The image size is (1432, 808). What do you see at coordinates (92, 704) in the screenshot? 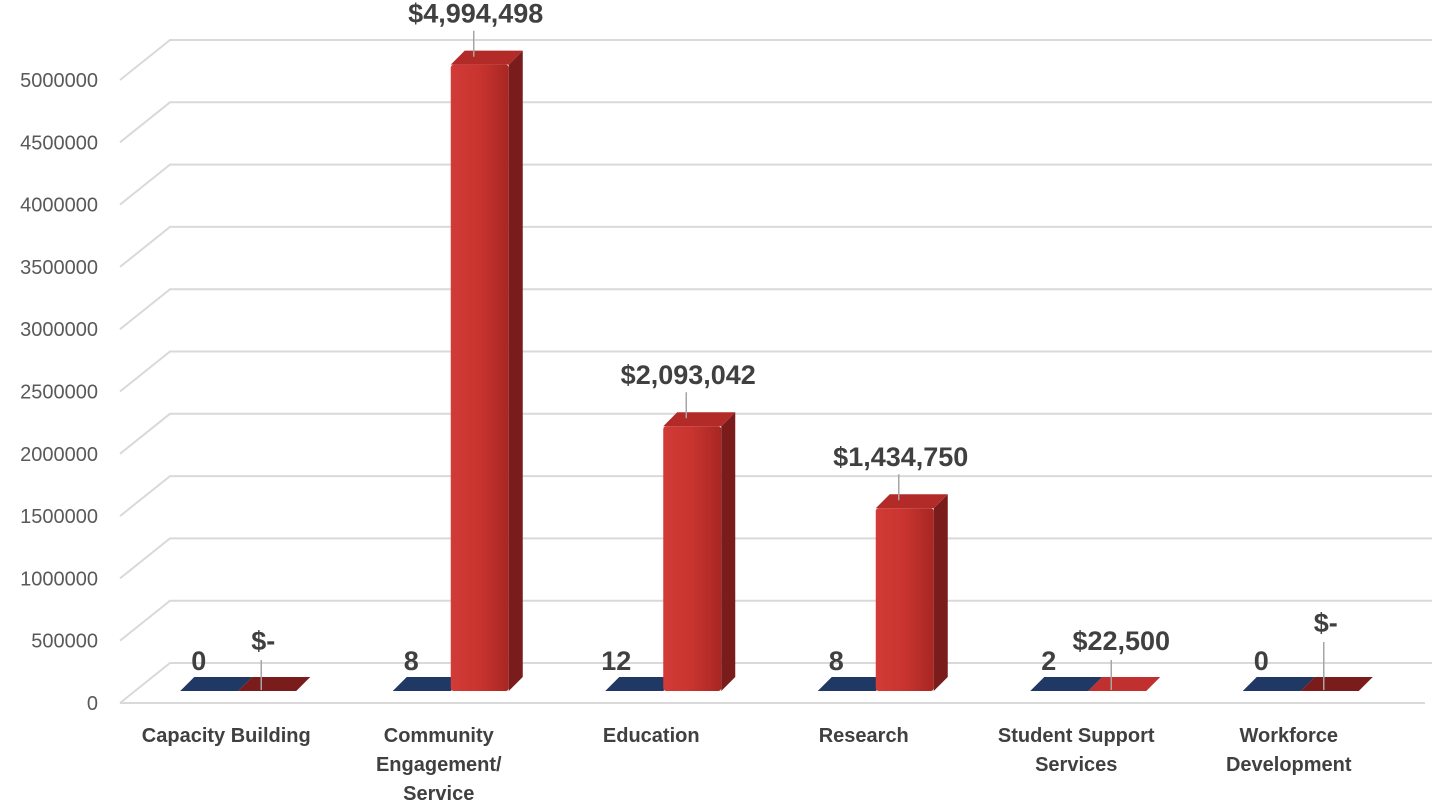
I see `y-tick-label: 0` at bounding box center [92, 704].